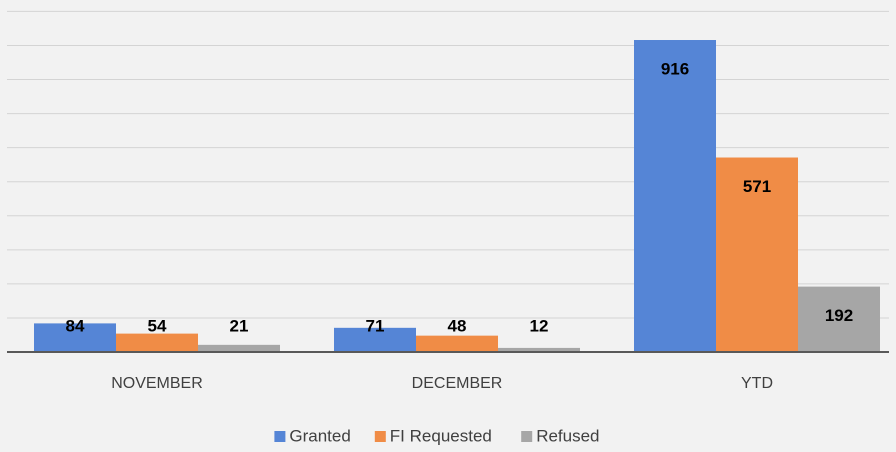  I want to click on legend-label: FI Requested, so click(441, 435).